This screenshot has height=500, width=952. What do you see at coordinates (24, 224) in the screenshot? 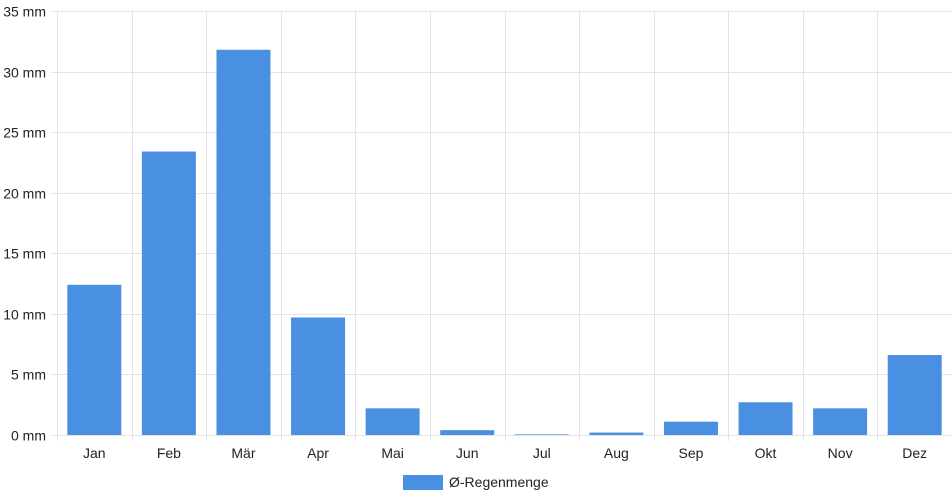
I see `y-axis: 0 mm 5 mm 10 mm 15 mm 20 mm 25 mm 30 mm 35 mm` at bounding box center [24, 224].